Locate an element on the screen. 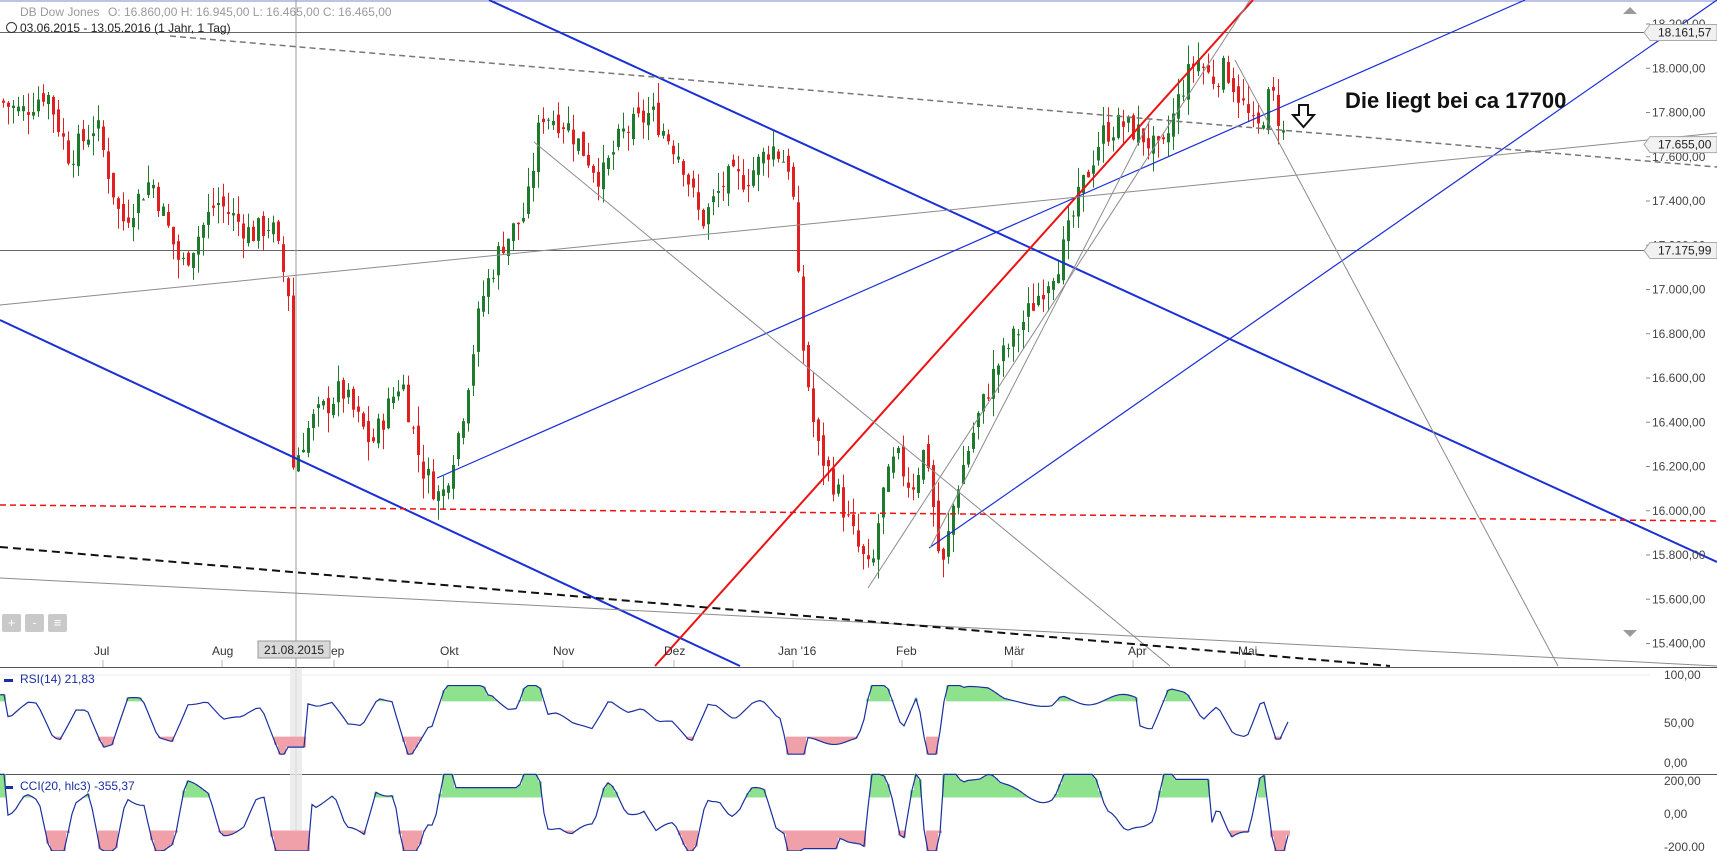  x-axis-label-0: Jul is located at coordinates (101, 651).